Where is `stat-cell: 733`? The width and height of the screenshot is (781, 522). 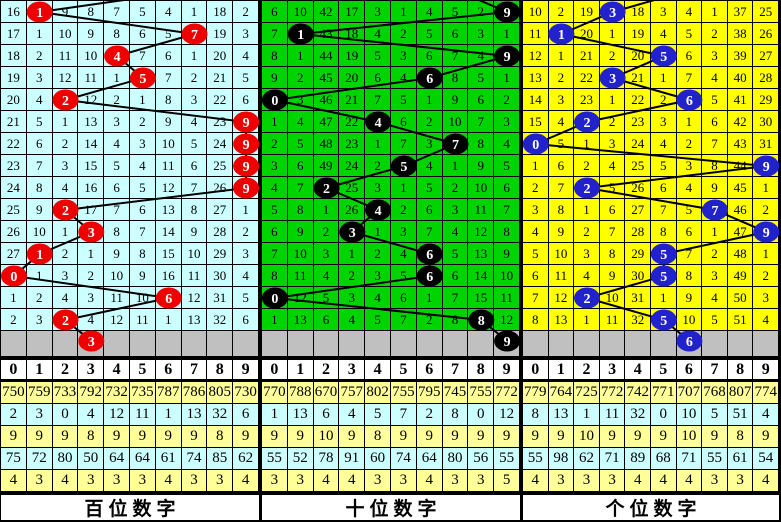
stat-cell: 733 is located at coordinates (65, 393).